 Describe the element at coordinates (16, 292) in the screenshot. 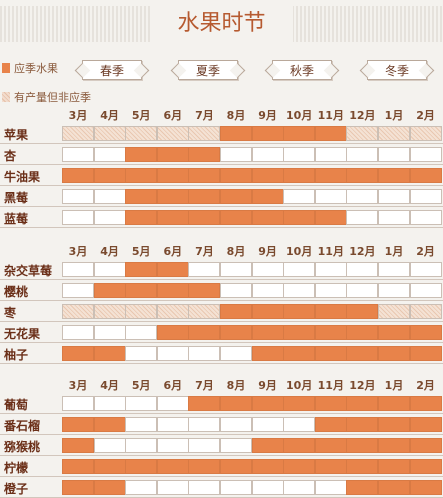

I see `fruit-name: 樱桃` at that location.